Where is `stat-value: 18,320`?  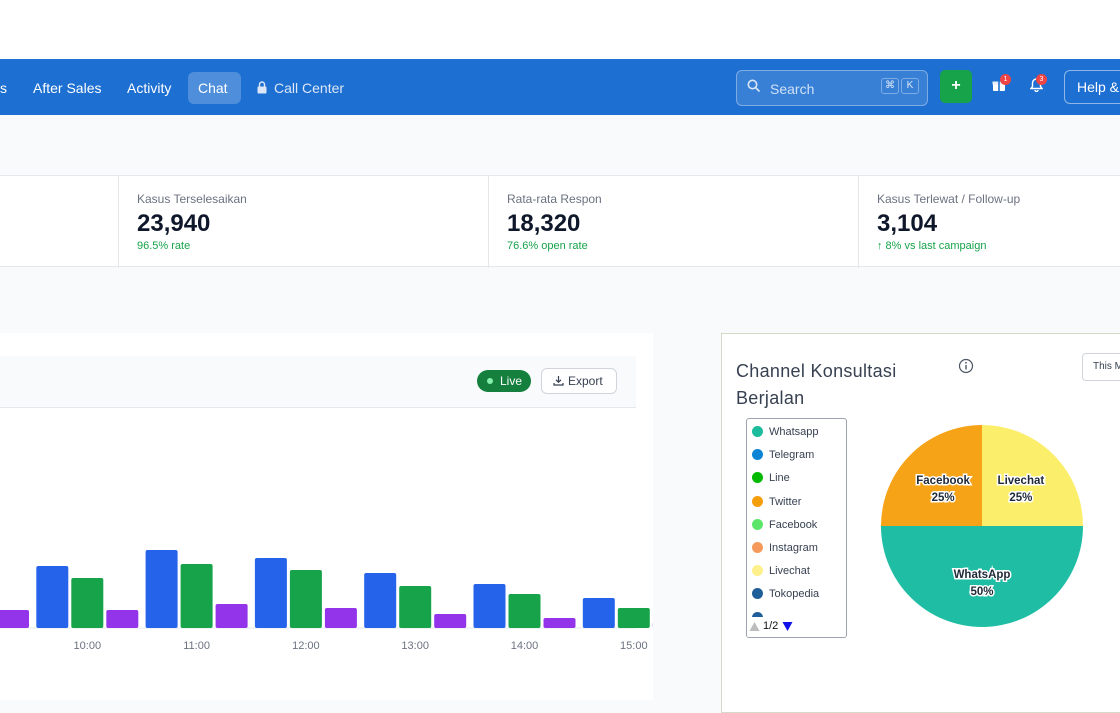
stat-value: 18,320 is located at coordinates (682, 224).